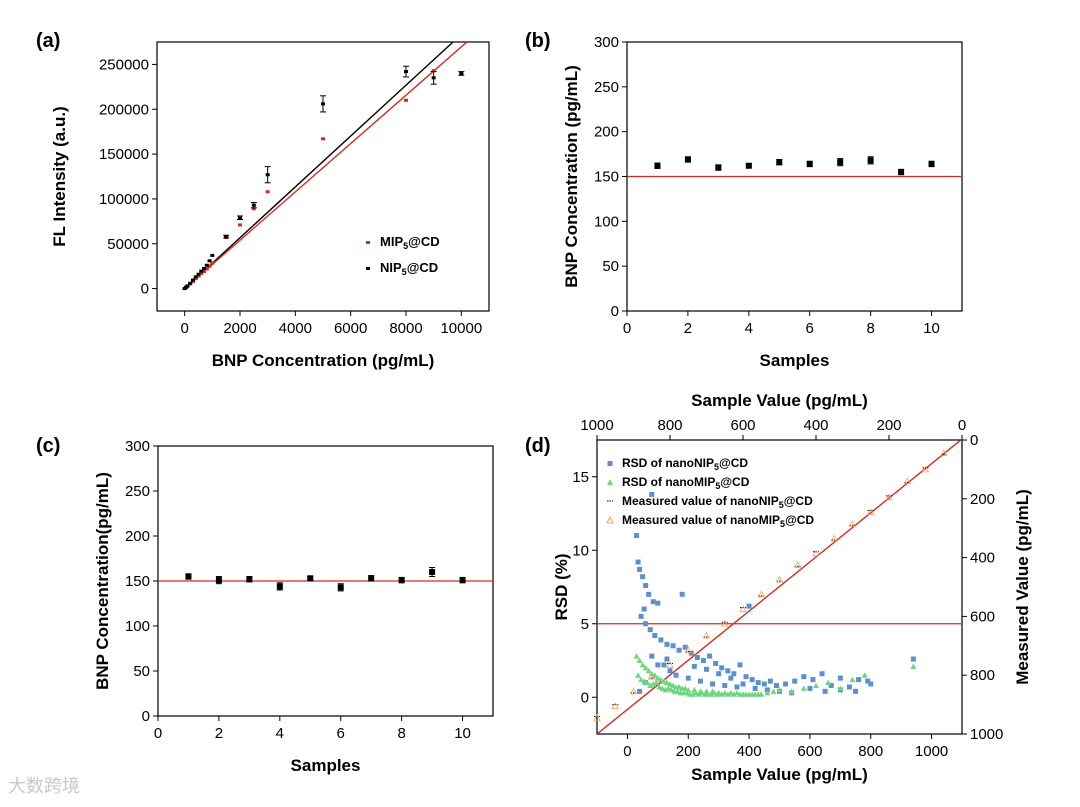 The height and width of the screenshot is (807, 1080). What do you see at coordinates (870, 328) in the screenshot?
I see `x-tick-label: 8` at bounding box center [870, 328].